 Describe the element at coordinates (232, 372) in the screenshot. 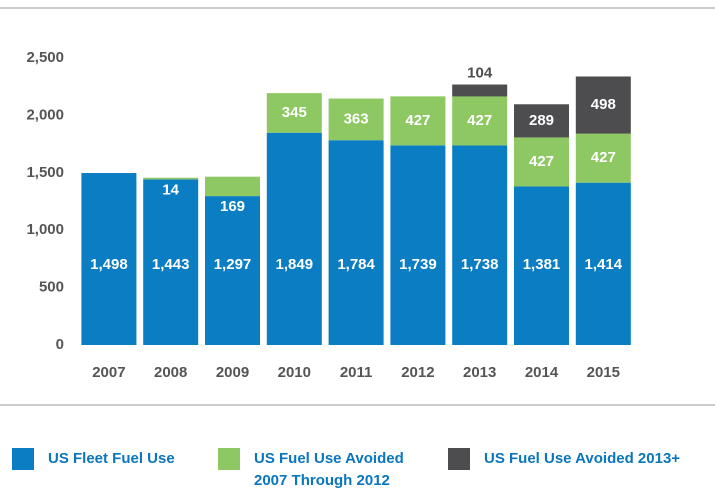

I see `x-tick-label: 2009` at that location.